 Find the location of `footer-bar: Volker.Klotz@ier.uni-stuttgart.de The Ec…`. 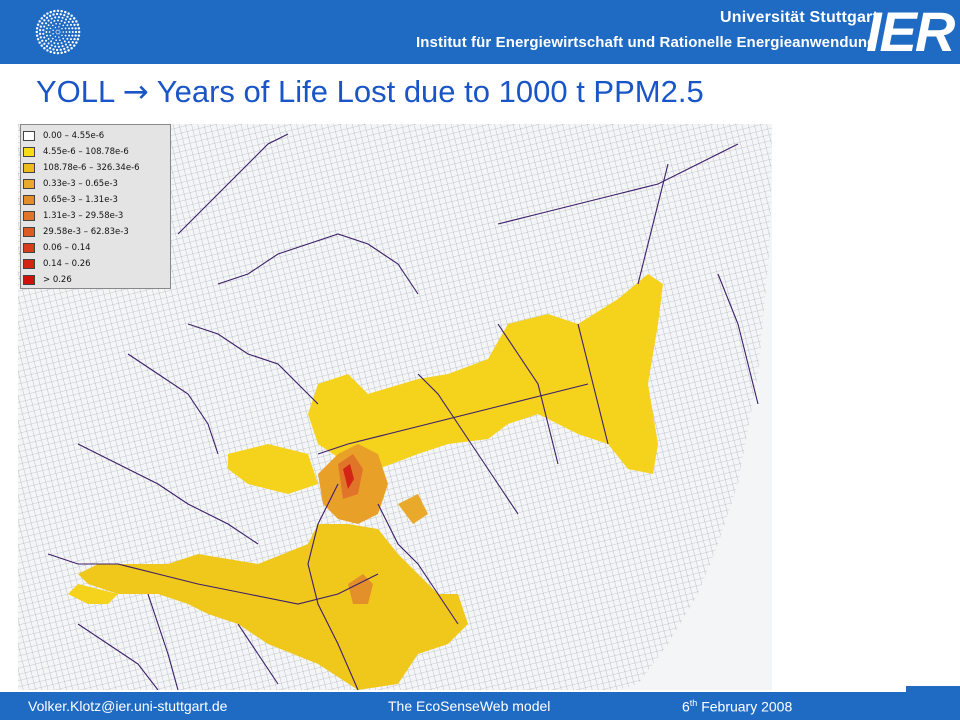

footer-bar: Volker.Klotz@ier.uni-stuttgart.de The Ec… is located at coordinates (480, 706).